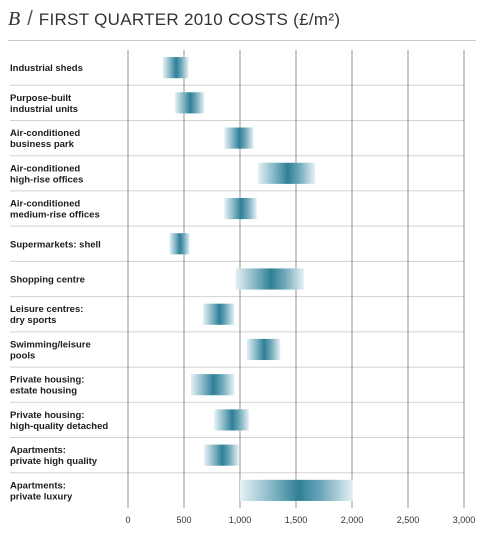  What do you see at coordinates (33, 320) in the screenshot?
I see `category-label: dry sports` at bounding box center [33, 320].